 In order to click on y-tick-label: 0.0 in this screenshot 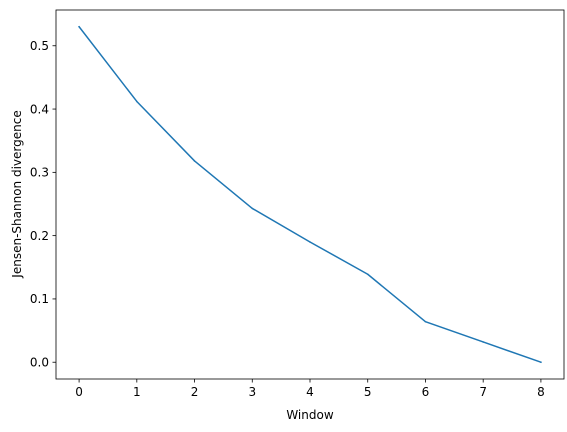, I will do `click(39, 362)`.